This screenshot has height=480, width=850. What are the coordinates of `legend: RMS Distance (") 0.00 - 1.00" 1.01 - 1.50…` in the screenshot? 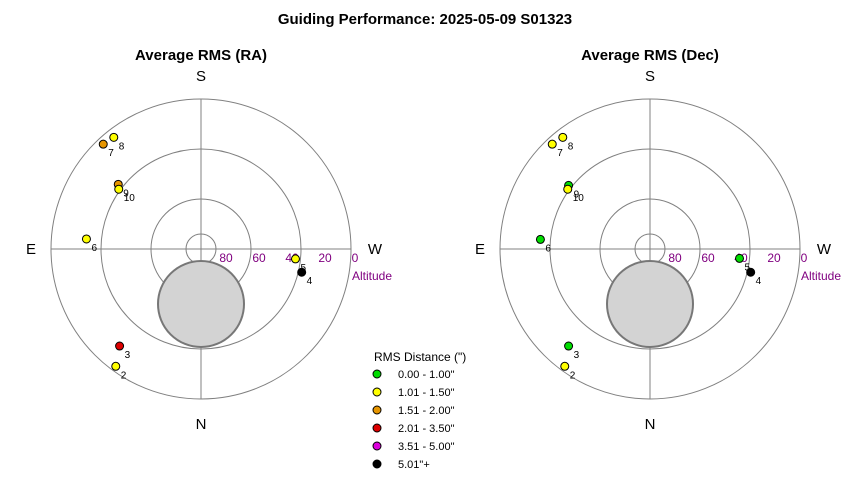 It's located at (419, 410).